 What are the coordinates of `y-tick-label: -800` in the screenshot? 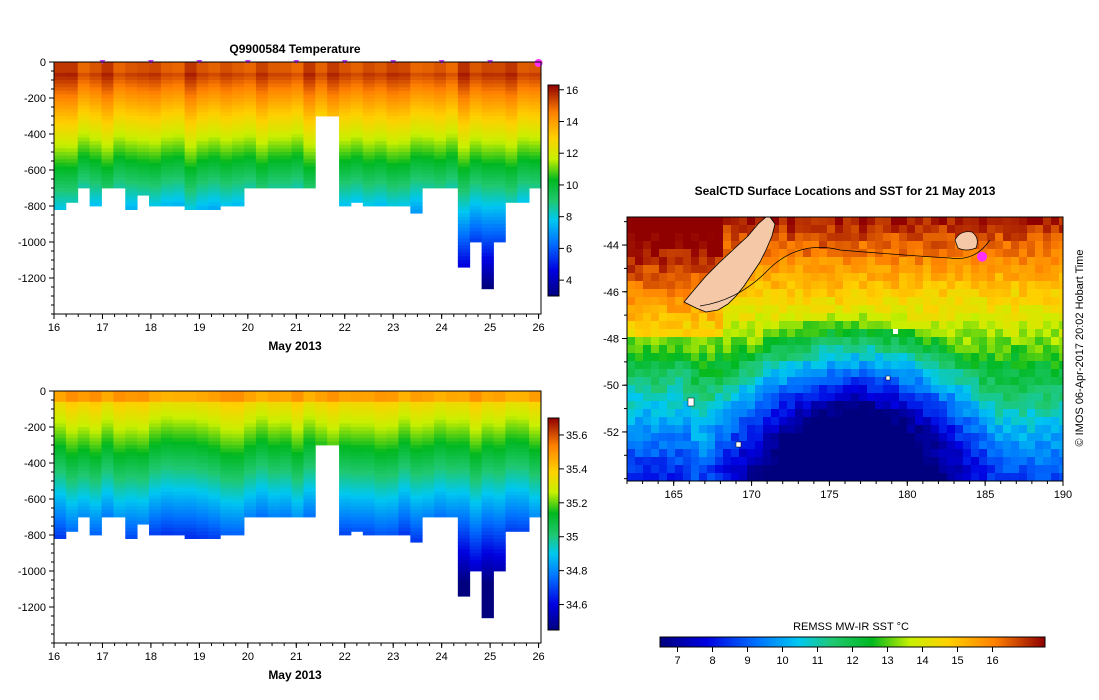 It's located at (35, 536).